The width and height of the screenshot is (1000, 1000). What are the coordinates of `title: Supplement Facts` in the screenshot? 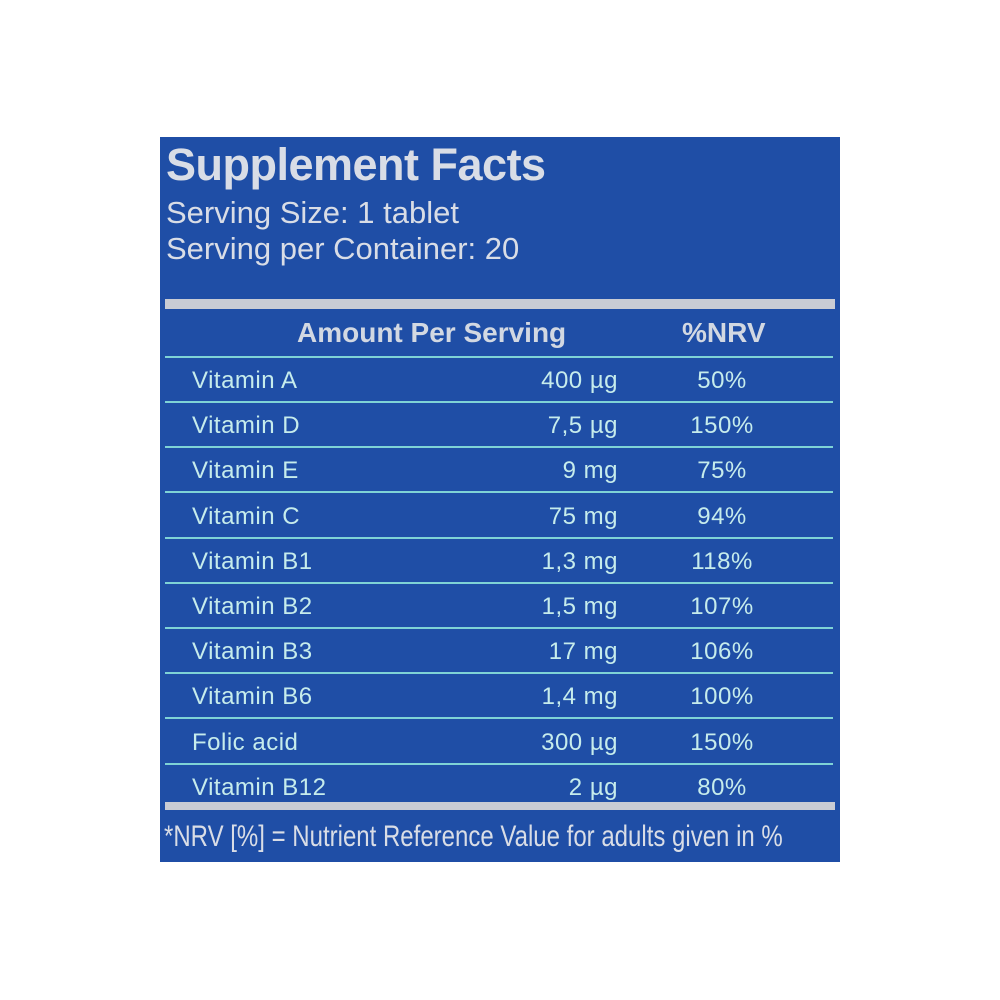 It's located at (356, 164).